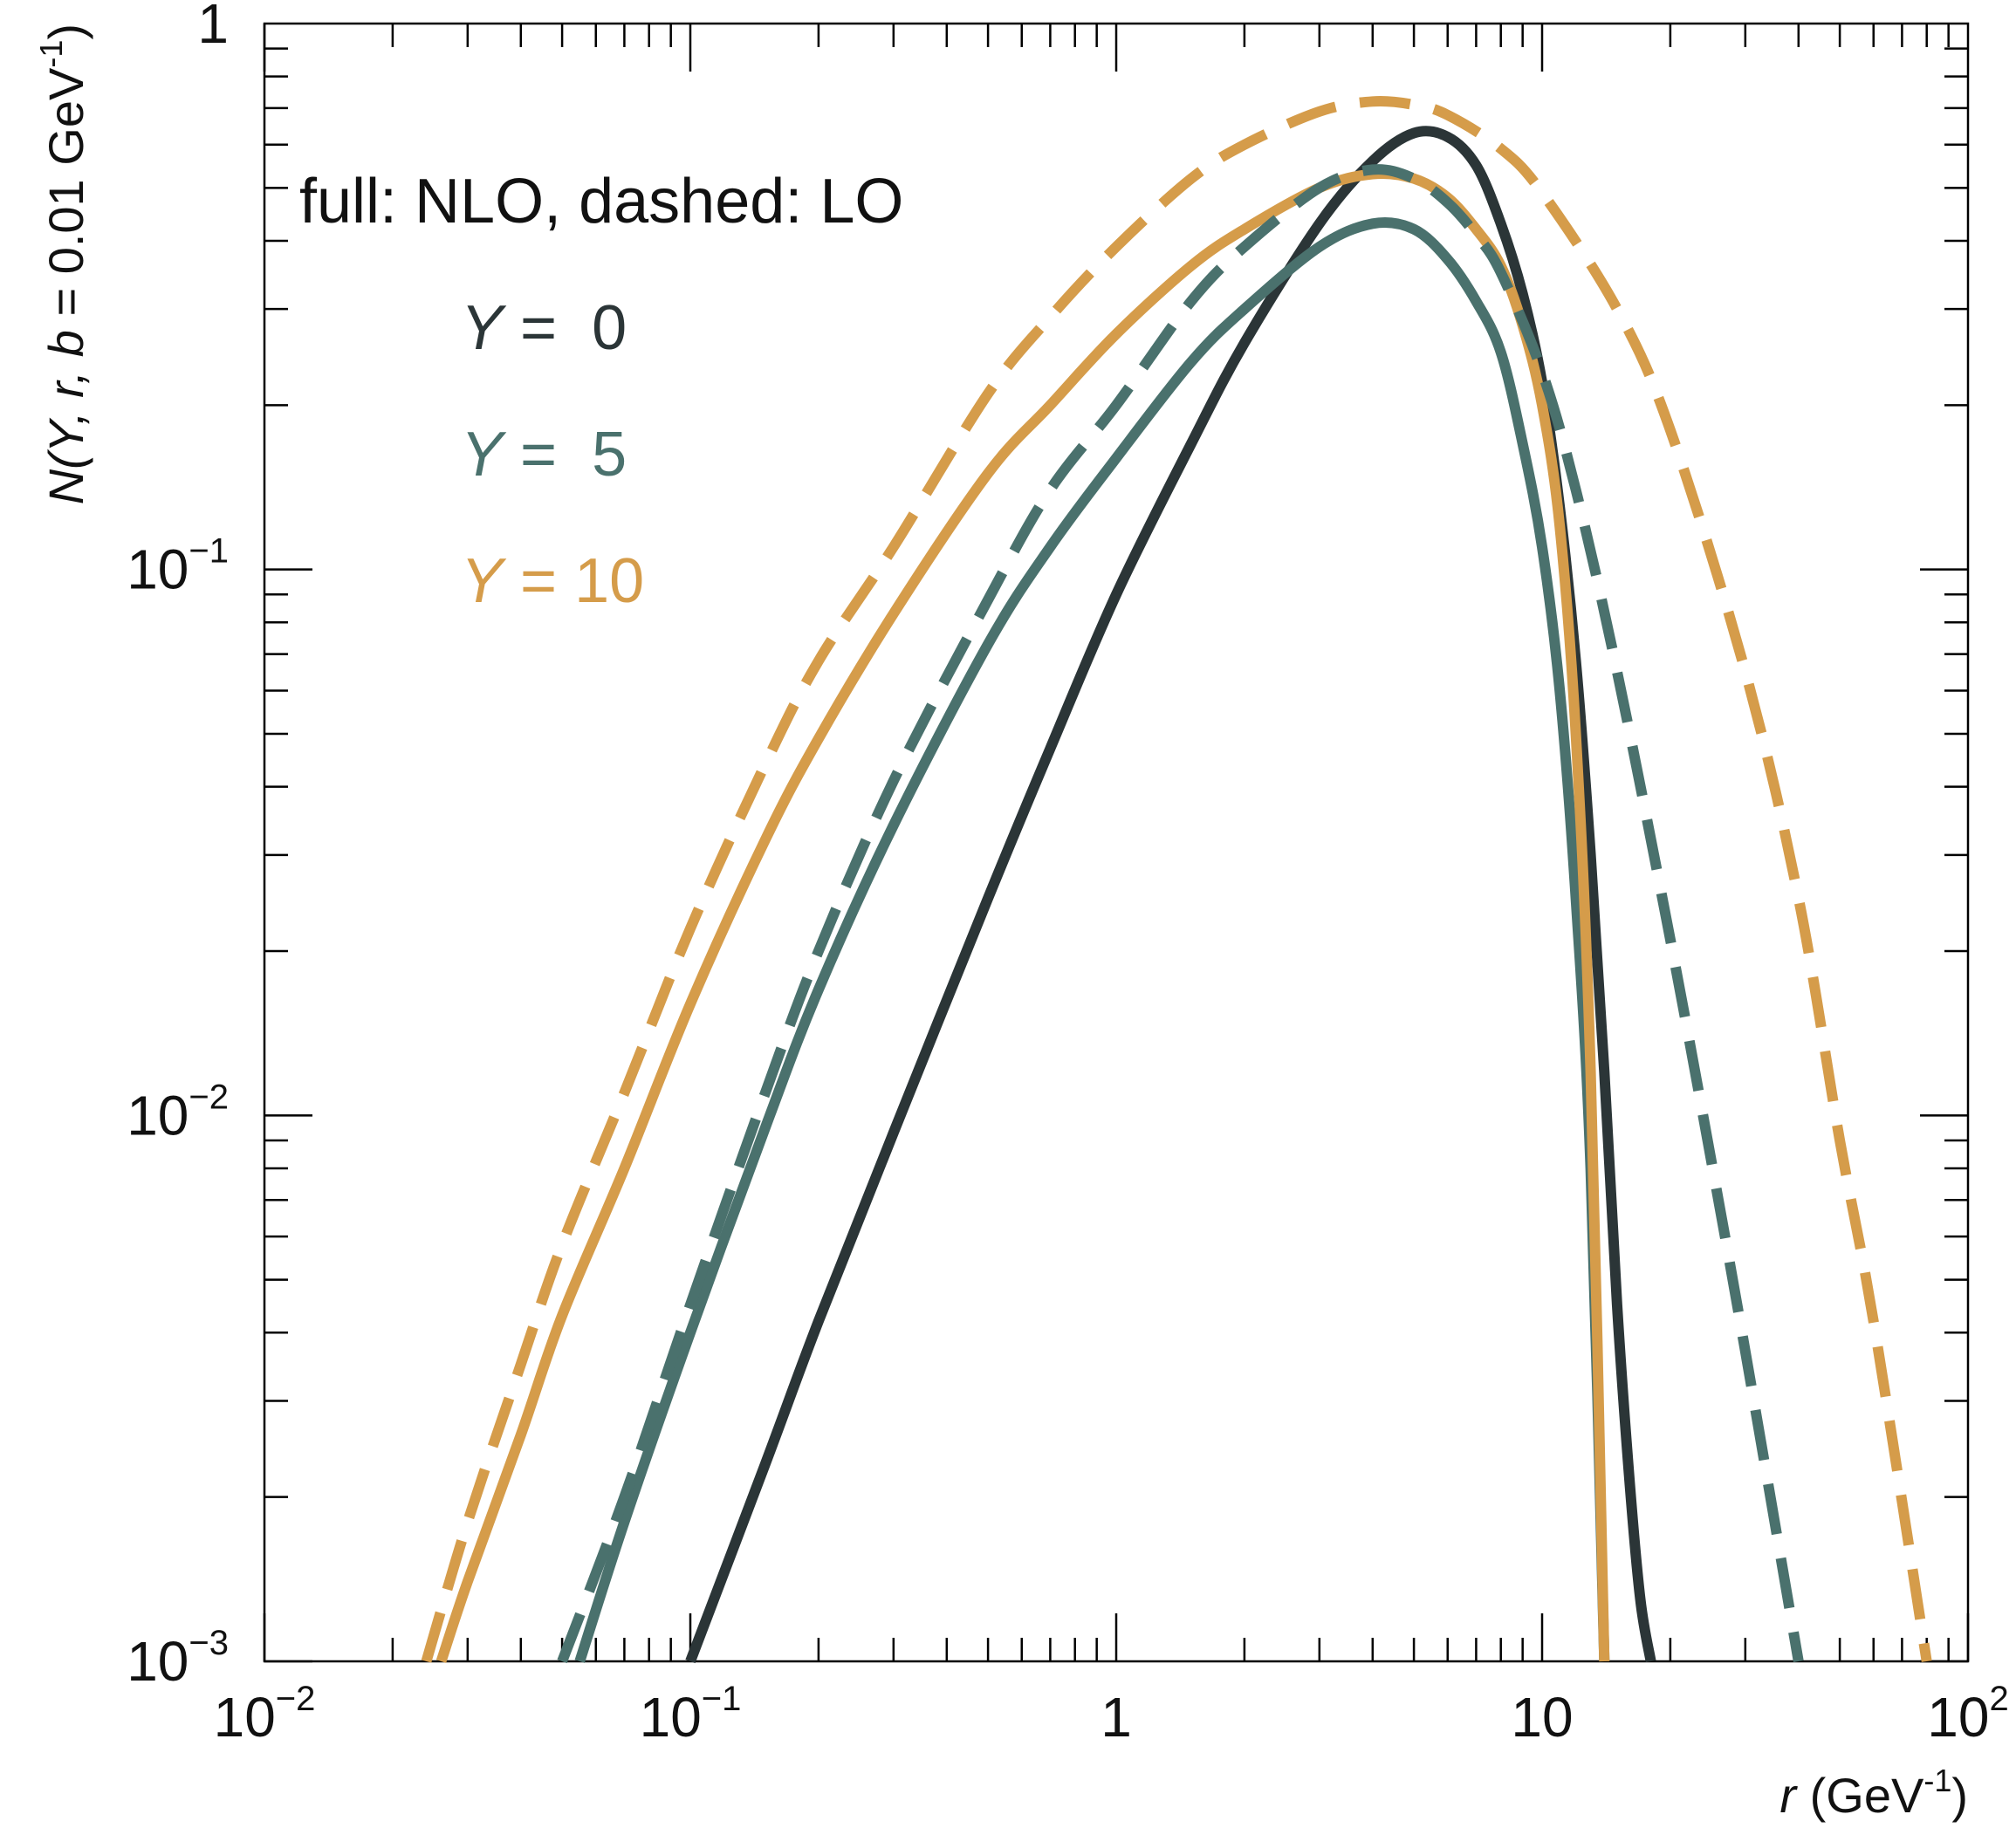 The width and height of the screenshot is (2016, 1828). Describe the element at coordinates (213, 27) in the screenshot. I see `y-tick-label: 1` at that location.